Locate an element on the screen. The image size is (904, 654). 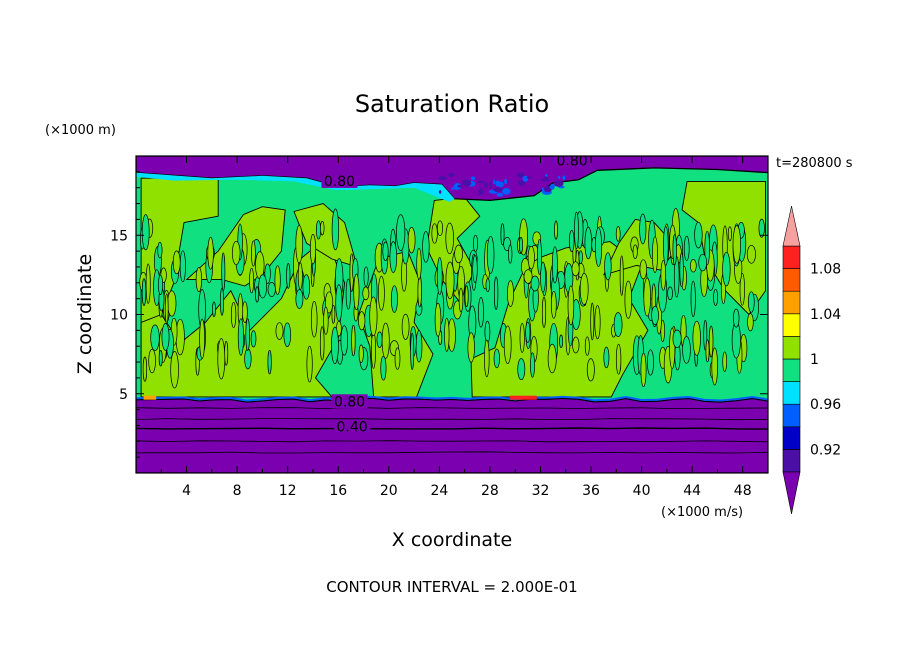
colorbar-label: 1 is located at coordinates (814, 360).